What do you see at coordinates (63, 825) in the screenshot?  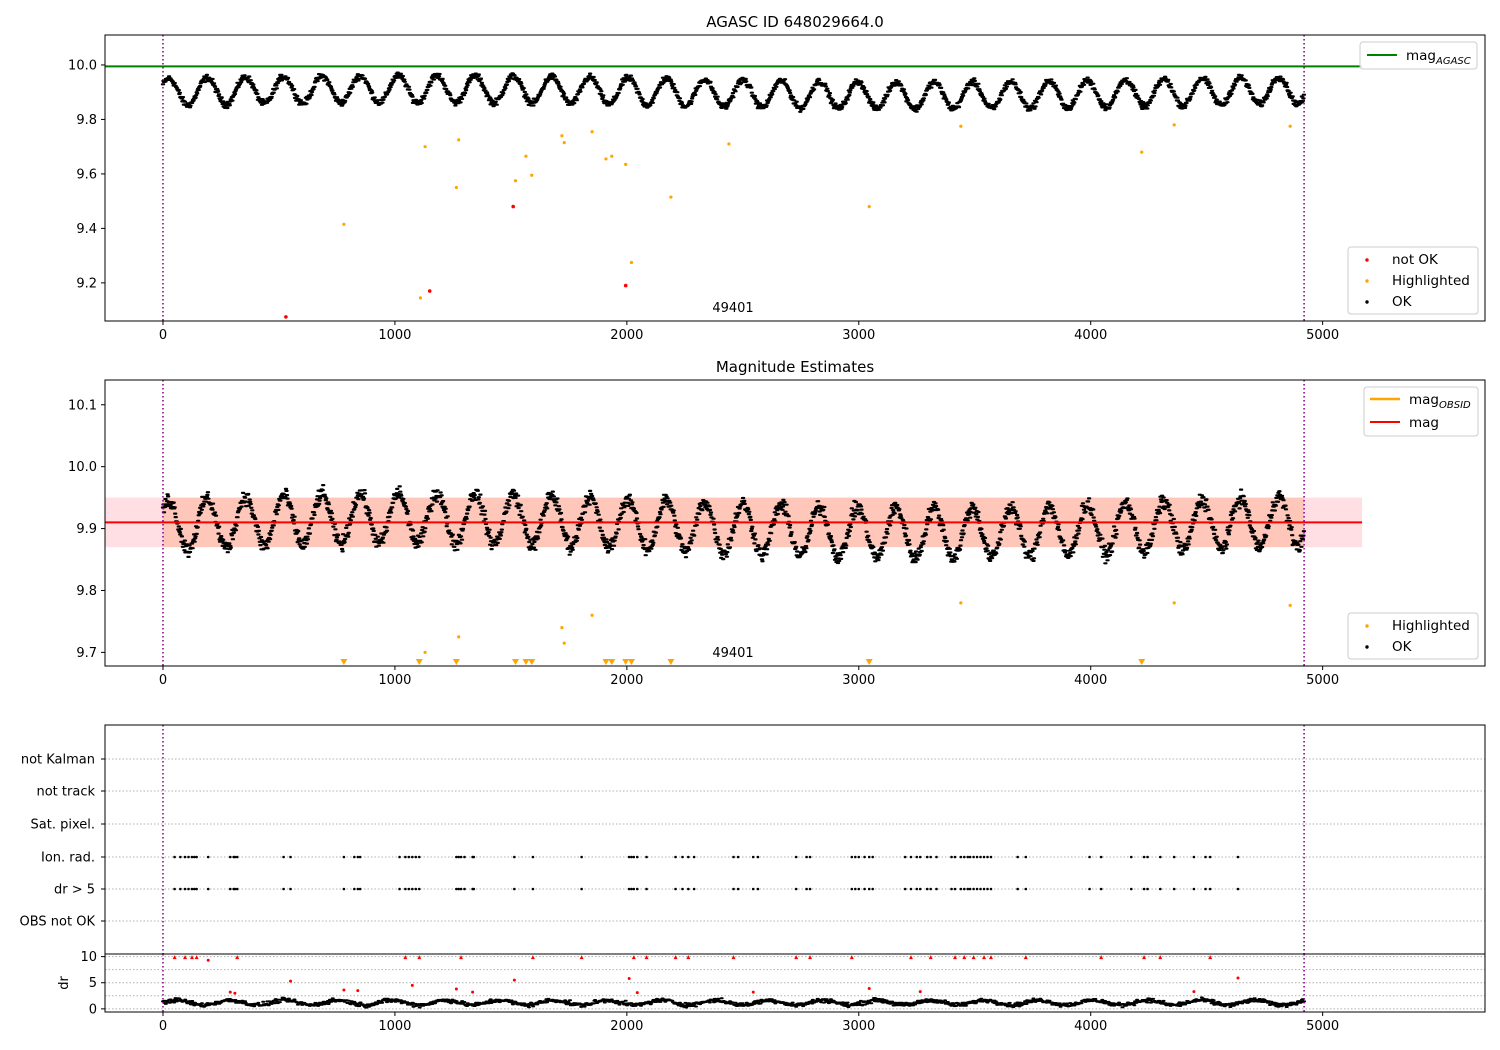 I see `flag-category-label: Sat. pixel.` at bounding box center [63, 825].